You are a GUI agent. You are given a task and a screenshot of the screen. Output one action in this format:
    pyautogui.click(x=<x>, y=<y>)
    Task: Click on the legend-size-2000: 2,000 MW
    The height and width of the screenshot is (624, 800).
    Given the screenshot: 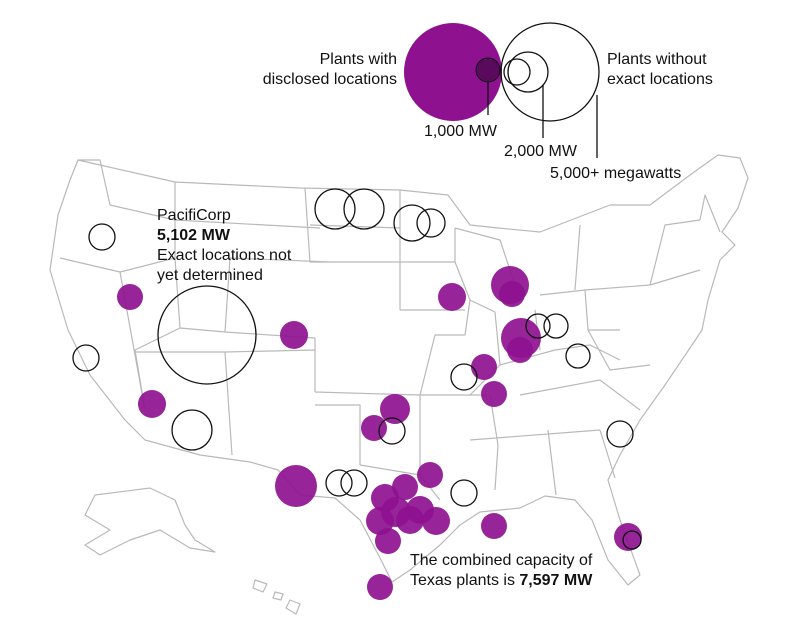 What is the action you would take?
    pyautogui.click(x=540, y=151)
    